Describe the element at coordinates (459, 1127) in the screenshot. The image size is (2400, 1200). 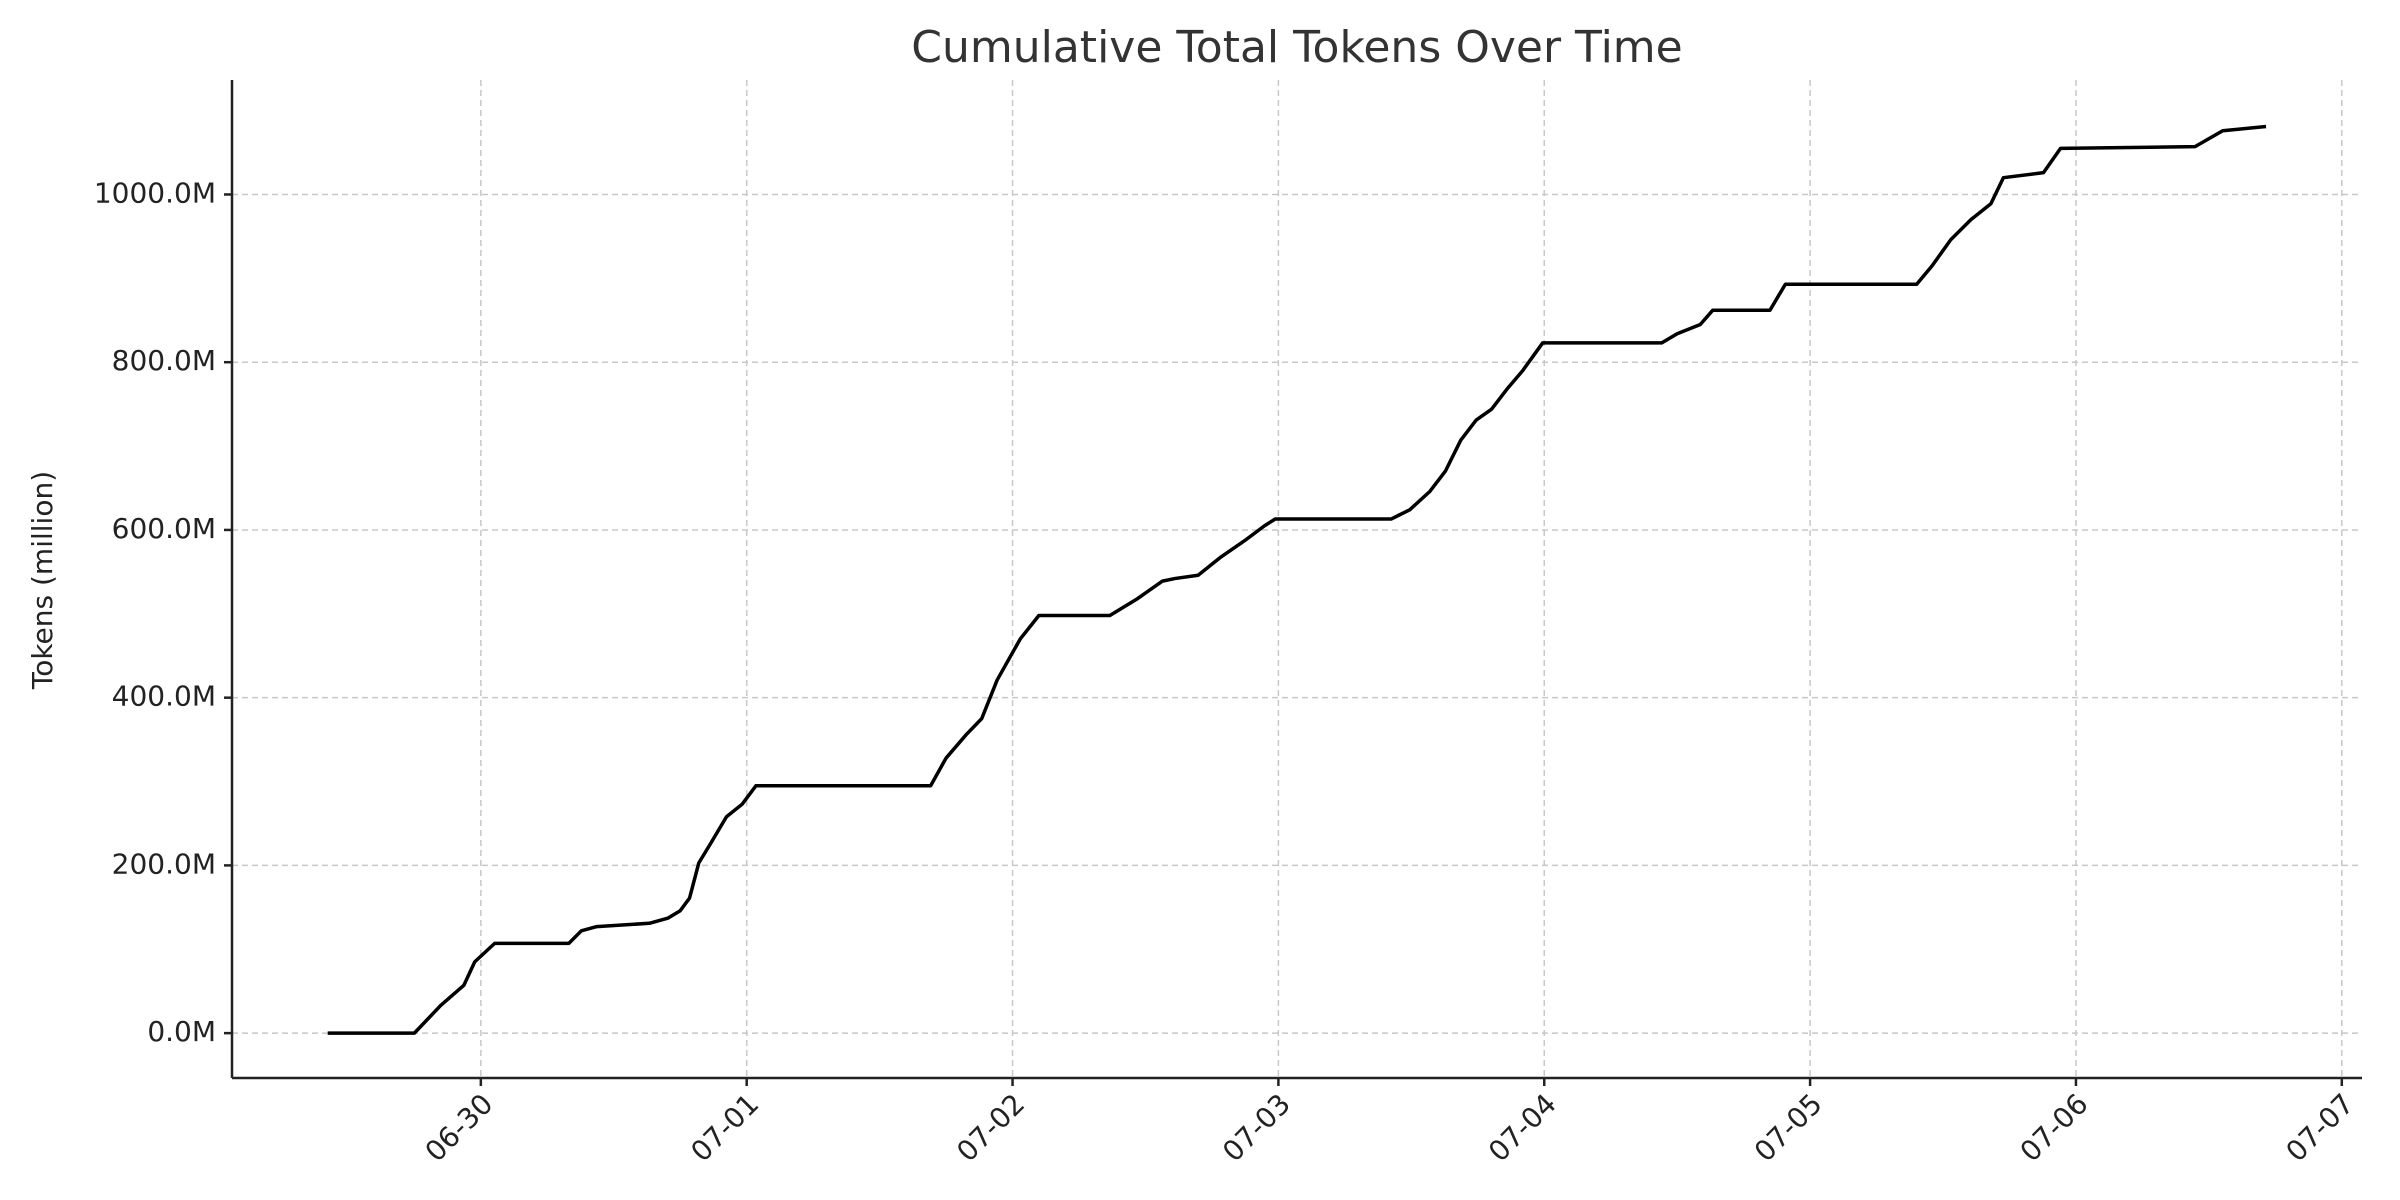
I see `x-tick-label: 06-30` at that location.